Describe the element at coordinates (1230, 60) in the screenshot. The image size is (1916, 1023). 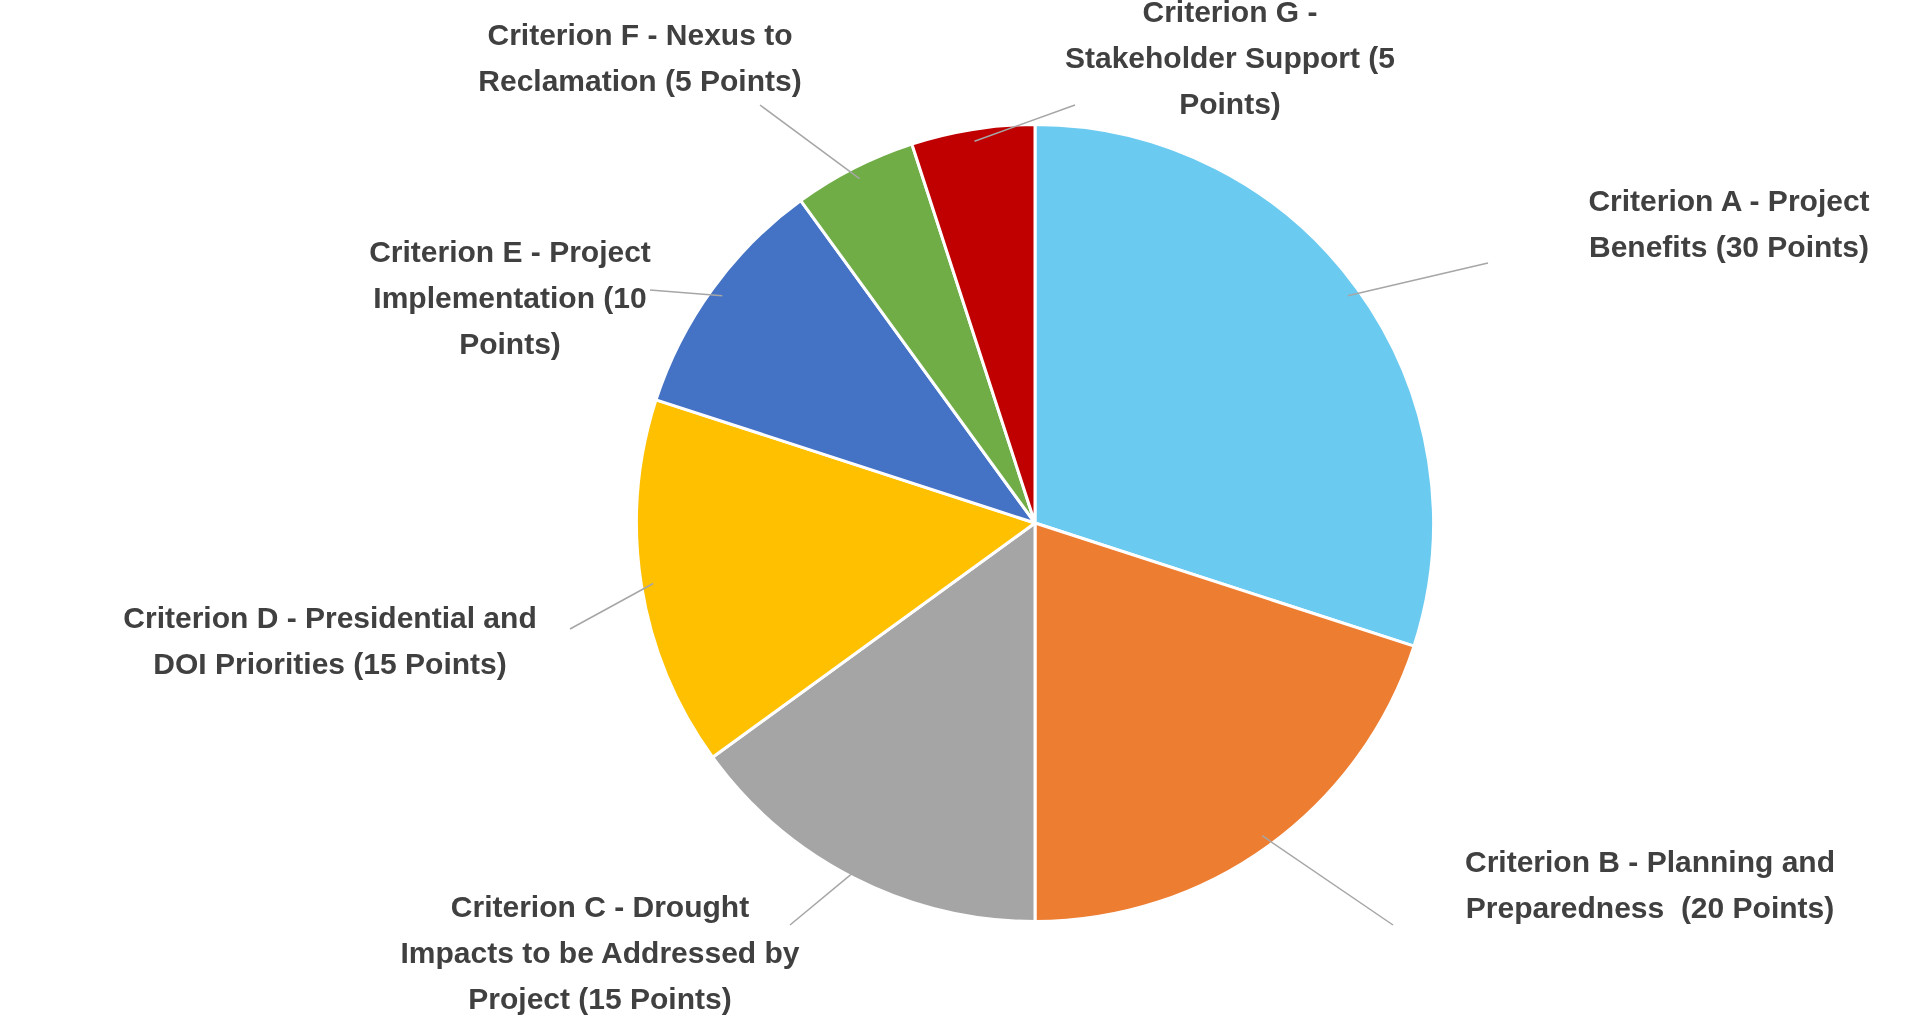
I see `slice-label: Criterion G - Stakeholder Support (5 Points)` at that location.